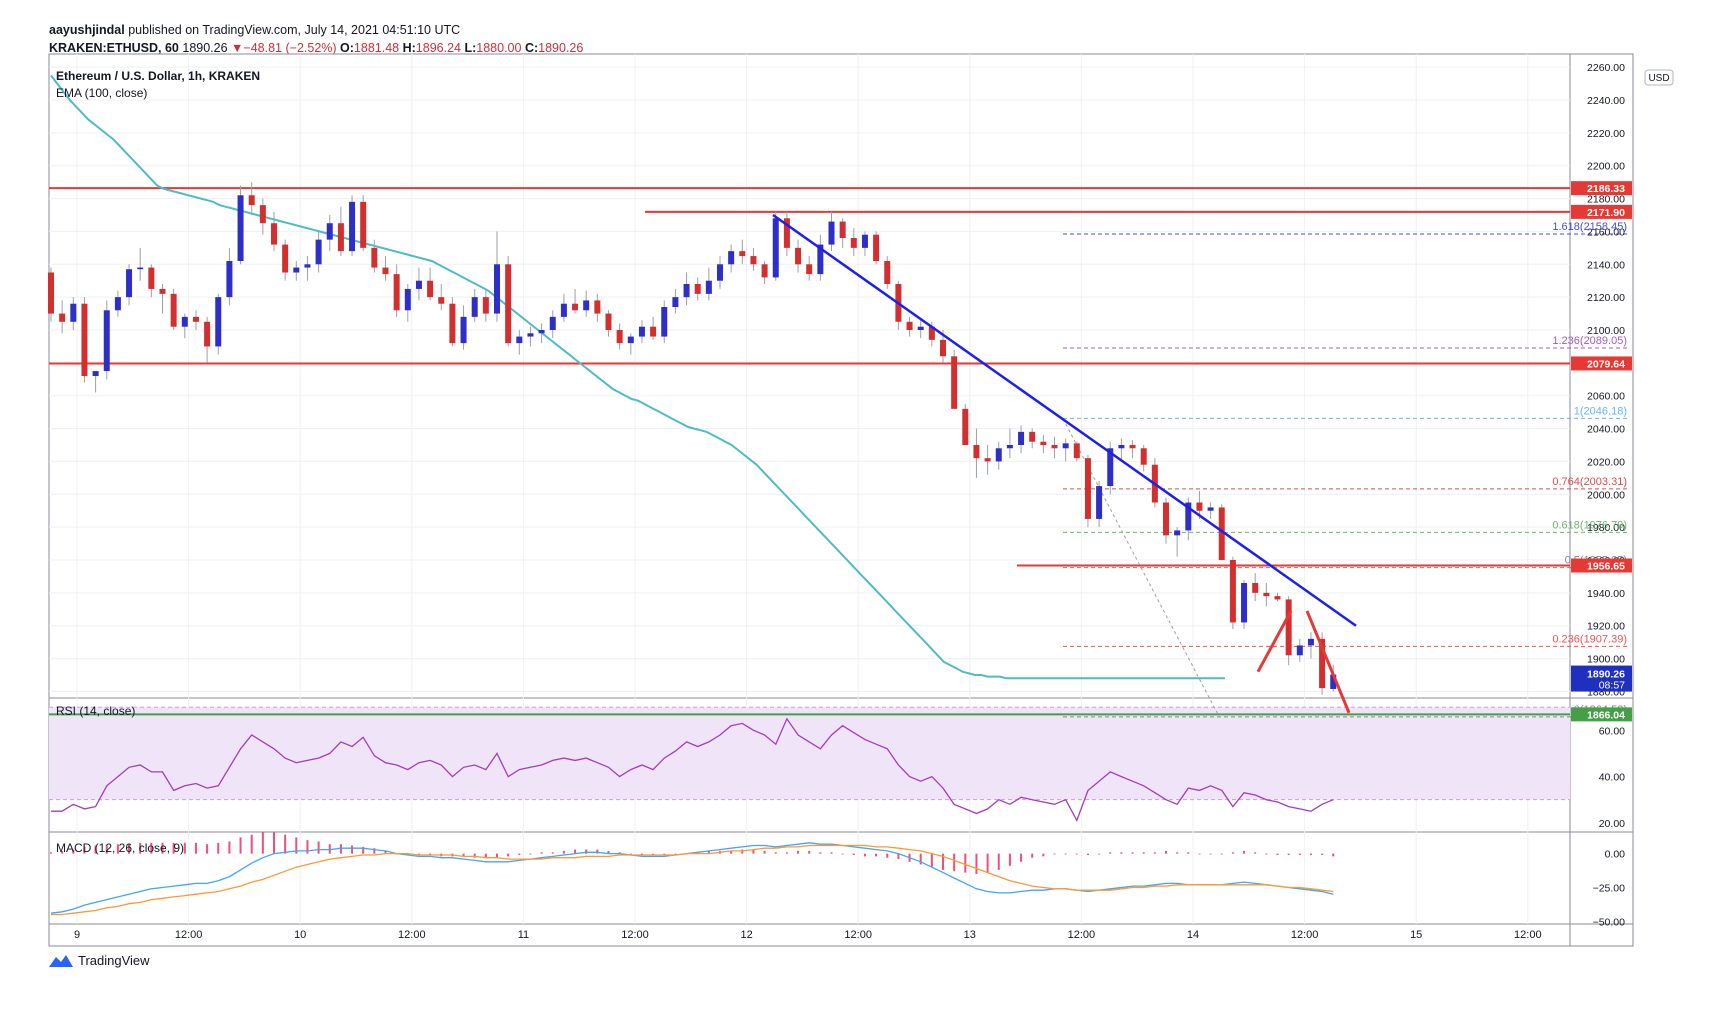  I want to click on rsi-line, so click(692, 769).